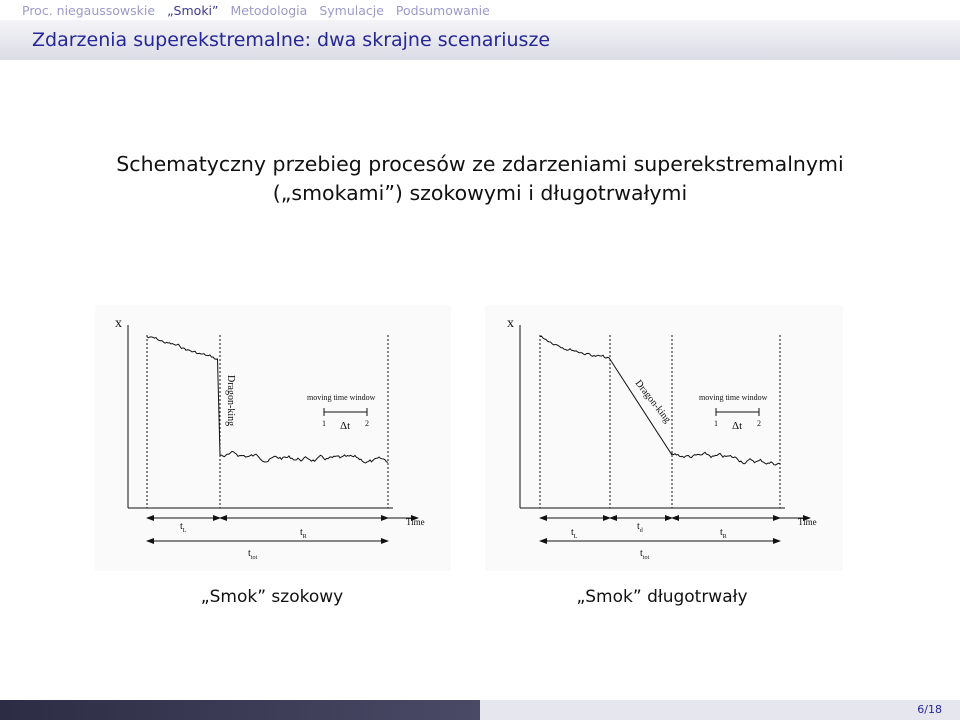 The height and width of the screenshot is (720, 960). I want to click on nav-item: Proc. niegaussowskie, so click(89, 10).